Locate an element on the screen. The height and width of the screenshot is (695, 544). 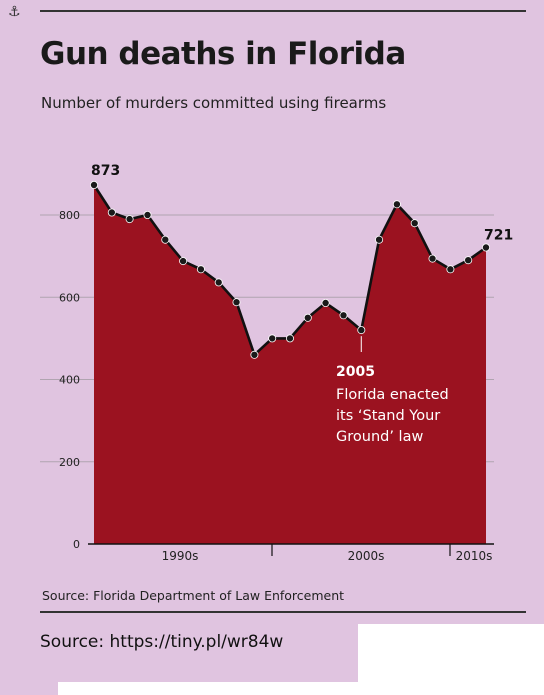
annotation-line-1: its ‘Stand Your is located at coordinates (388, 416).